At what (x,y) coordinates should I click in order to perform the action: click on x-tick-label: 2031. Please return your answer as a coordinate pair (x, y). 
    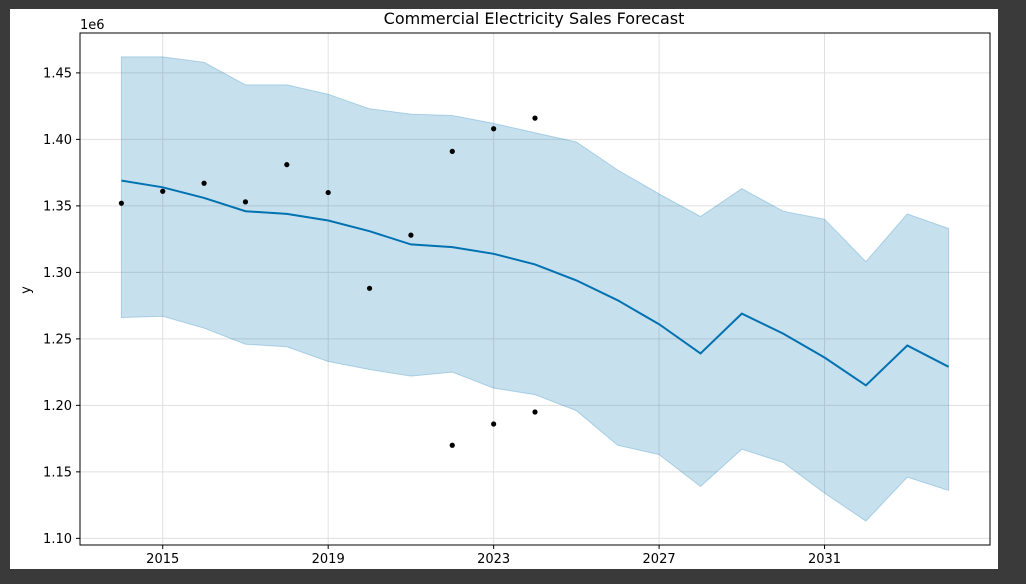
    Looking at the image, I should click on (824, 559).